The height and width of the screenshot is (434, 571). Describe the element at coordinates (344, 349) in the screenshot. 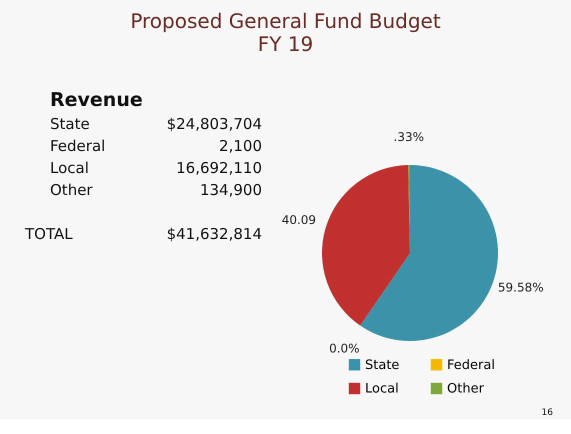

I see `text: 0.0%` at that location.